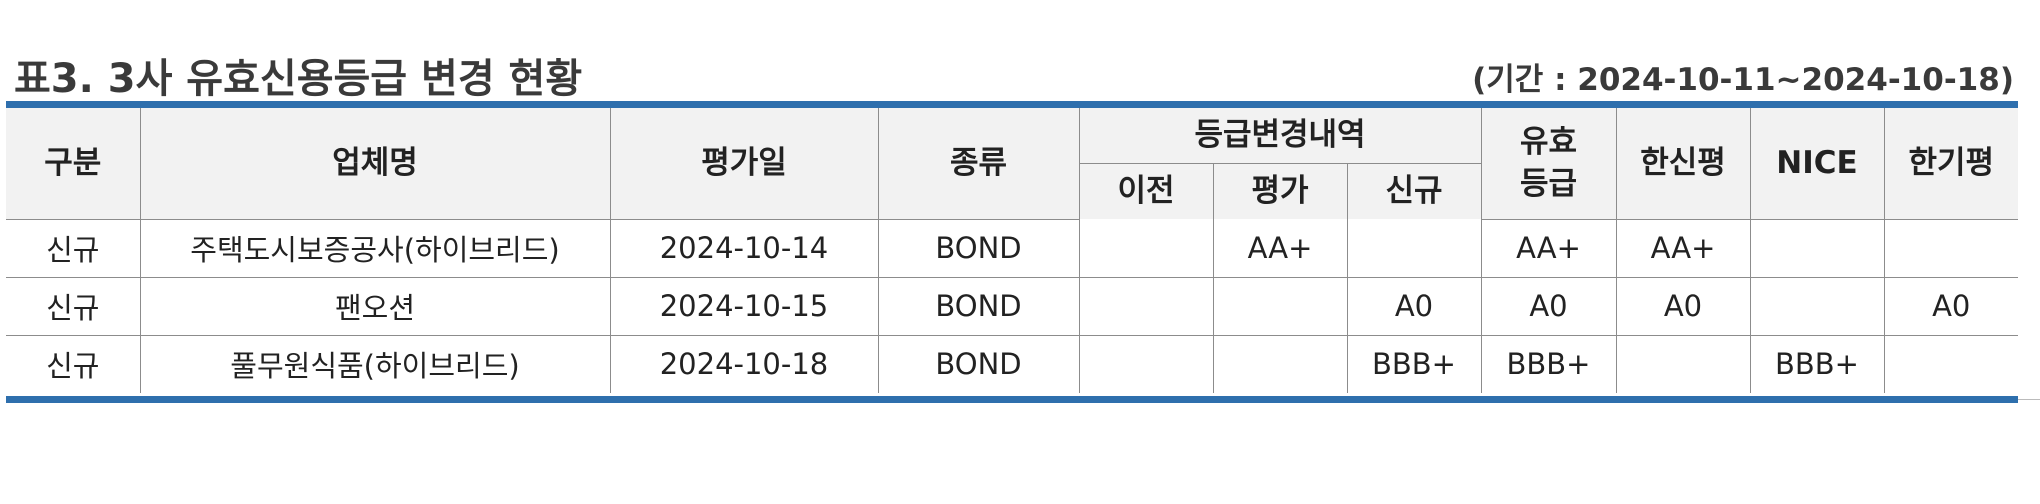 The height and width of the screenshot is (504, 2040). I want to click on cell-hanshin: AA+, so click(1683, 248).